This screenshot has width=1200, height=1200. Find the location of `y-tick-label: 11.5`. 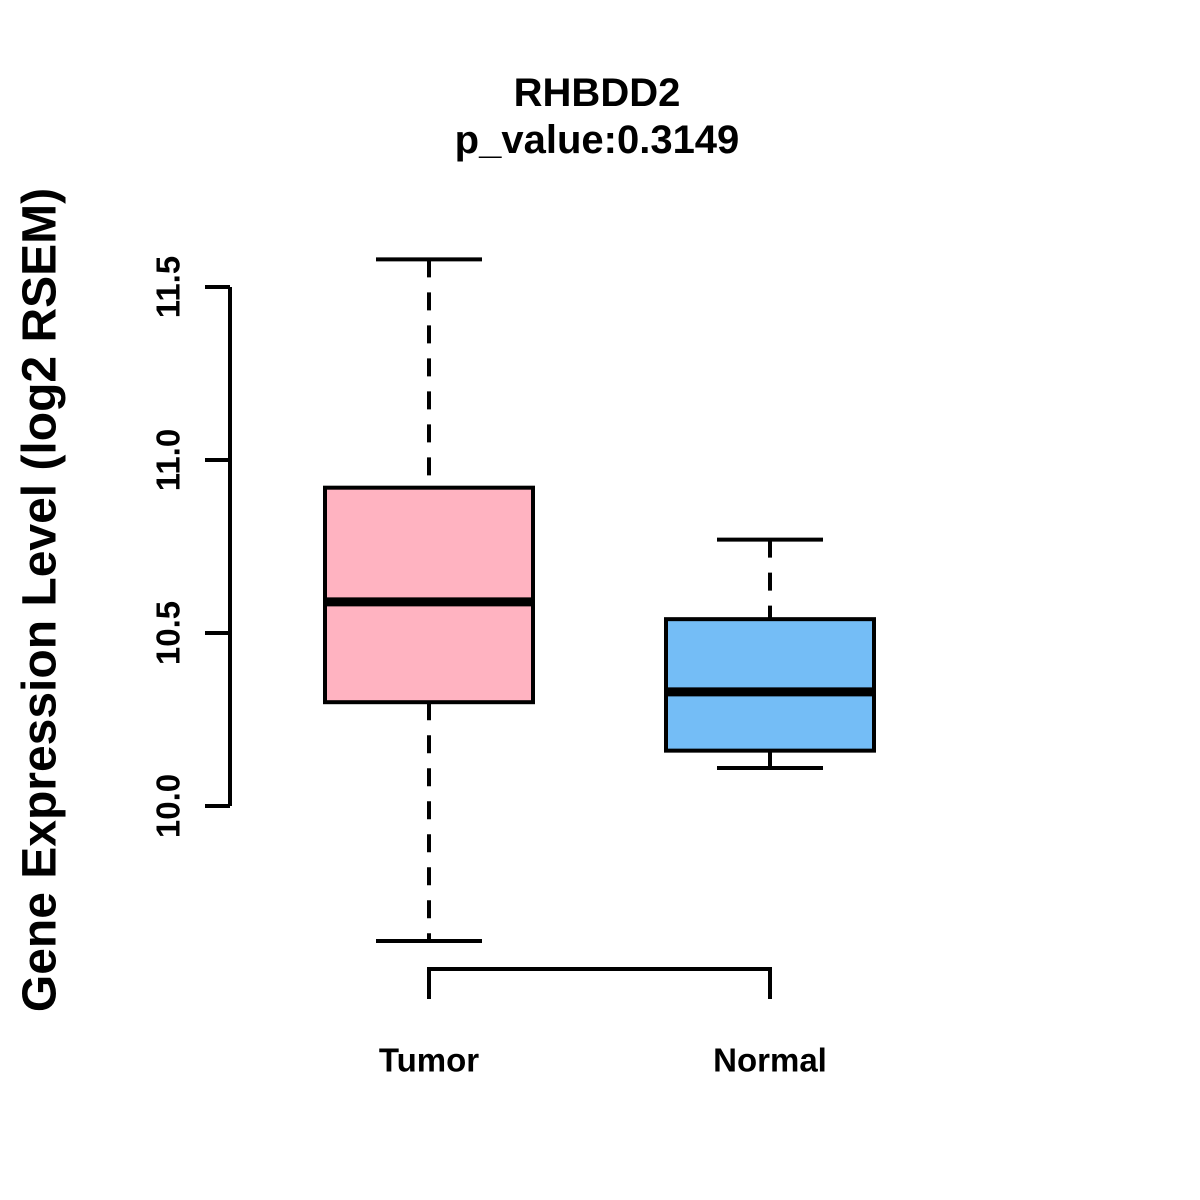

y-tick-label: 11.5 is located at coordinates (168, 287).